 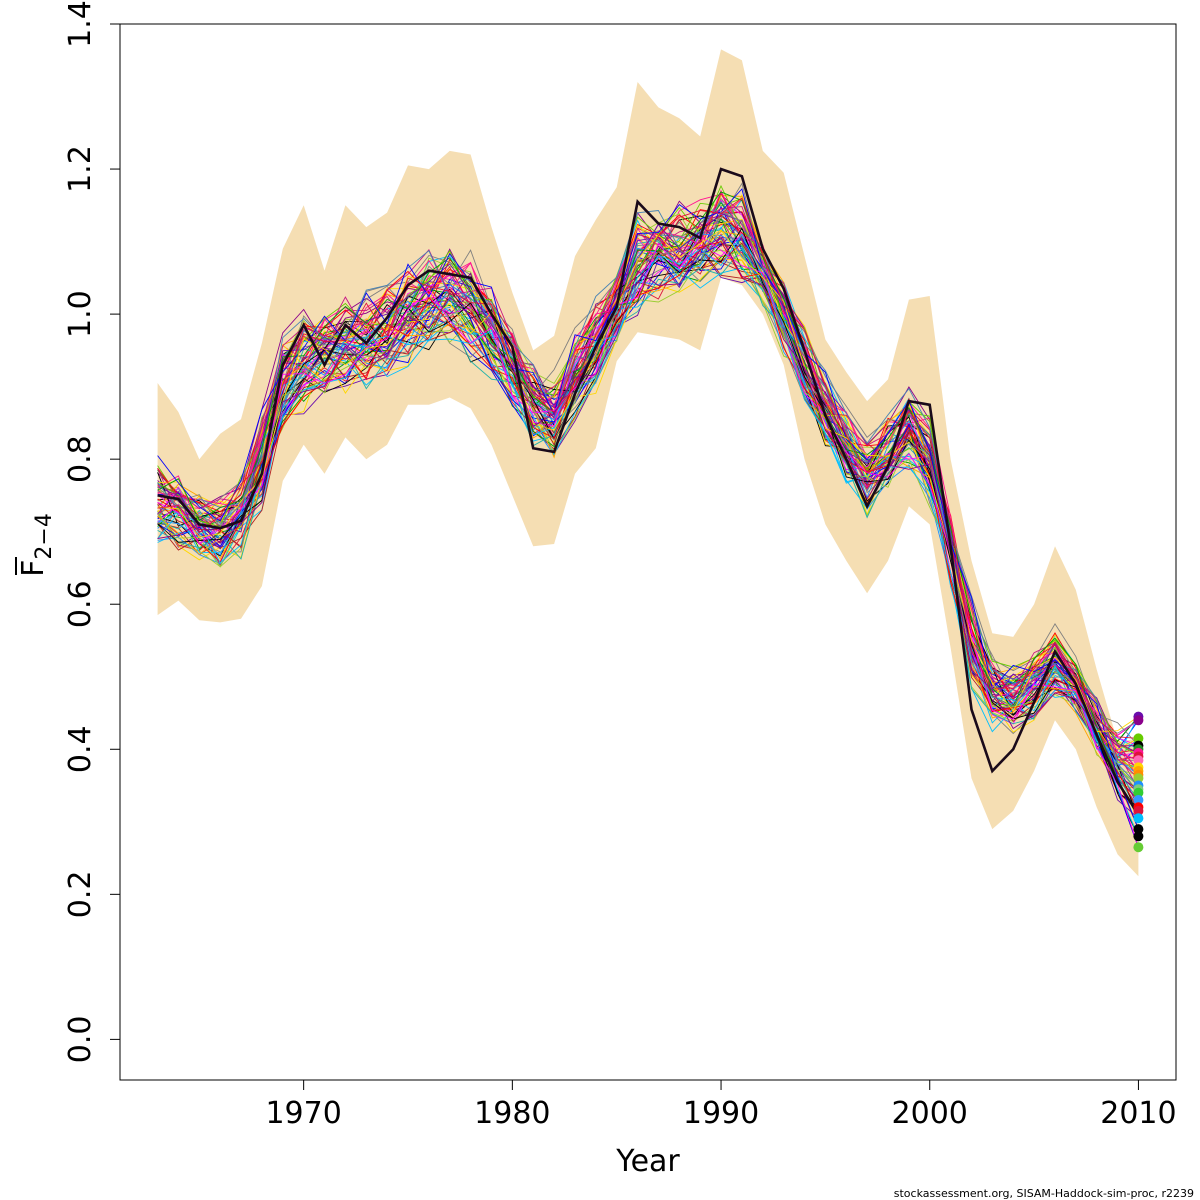 I want to click on x-tick-label: 2010, so click(x=1138, y=1113).